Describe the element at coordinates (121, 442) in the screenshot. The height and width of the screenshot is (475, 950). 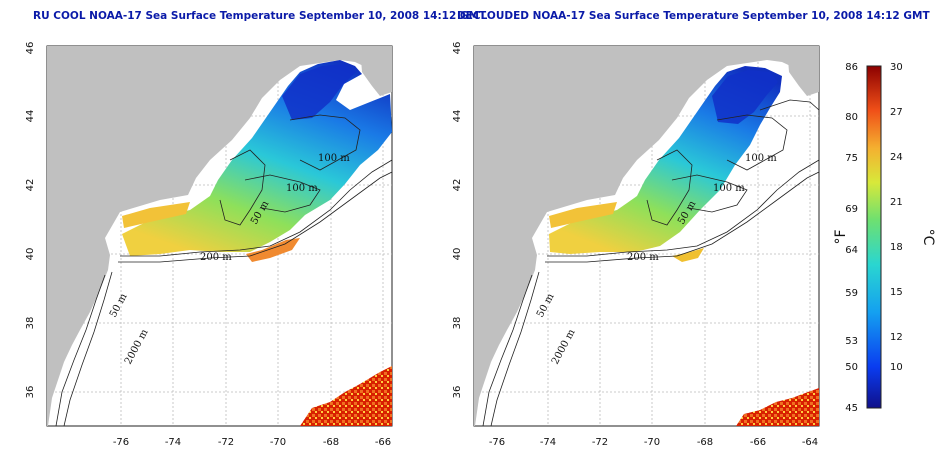
I see `left-x-tick: -76` at that location.